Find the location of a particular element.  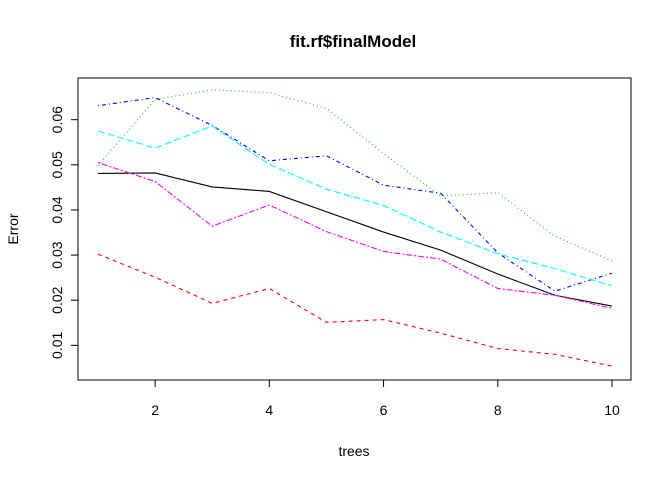

y-tick-label: 0.05 is located at coordinates (57, 164).